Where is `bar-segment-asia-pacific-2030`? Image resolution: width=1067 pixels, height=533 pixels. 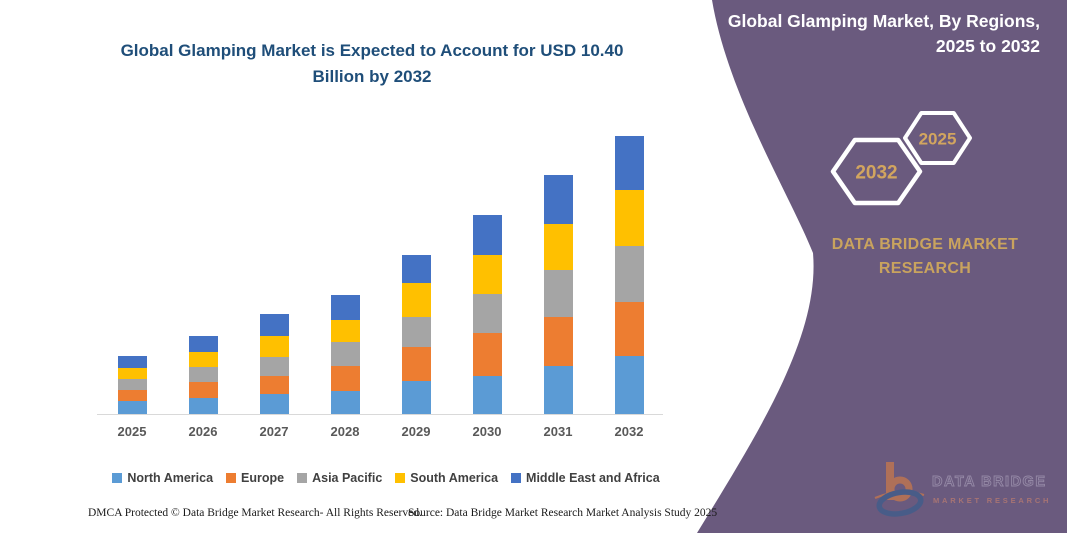 bar-segment-asia-pacific-2030 is located at coordinates (487, 313).